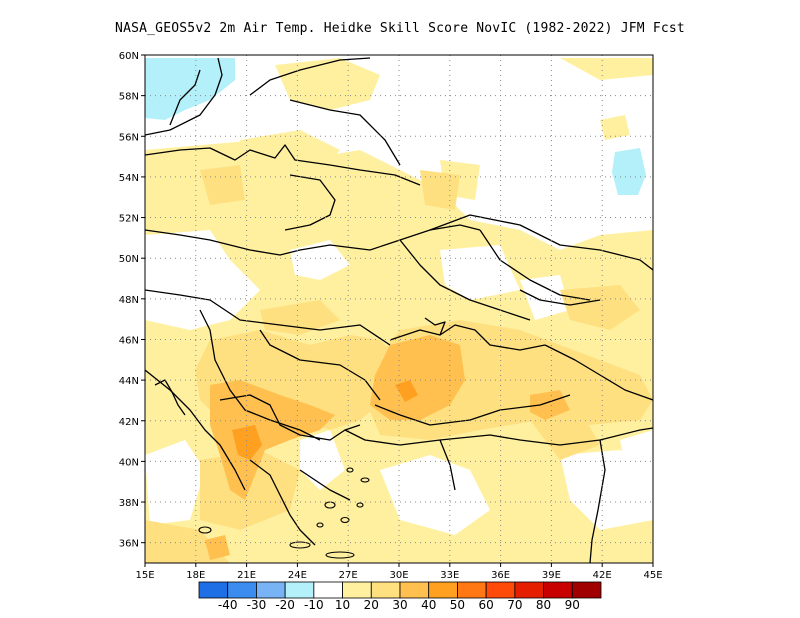 Image resolution: width=800 pixels, height=618 pixels. What do you see at coordinates (246, 575) in the screenshot?
I see `x-tick-label: 21E` at bounding box center [246, 575].